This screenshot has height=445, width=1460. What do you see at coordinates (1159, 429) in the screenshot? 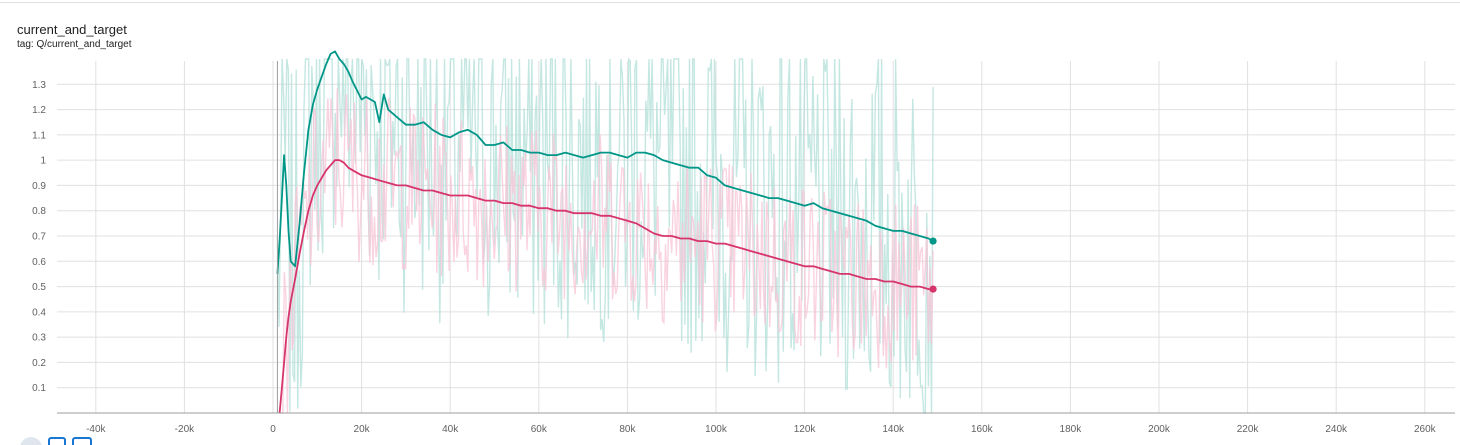
I see `x-tick-label: 200k` at bounding box center [1159, 429].